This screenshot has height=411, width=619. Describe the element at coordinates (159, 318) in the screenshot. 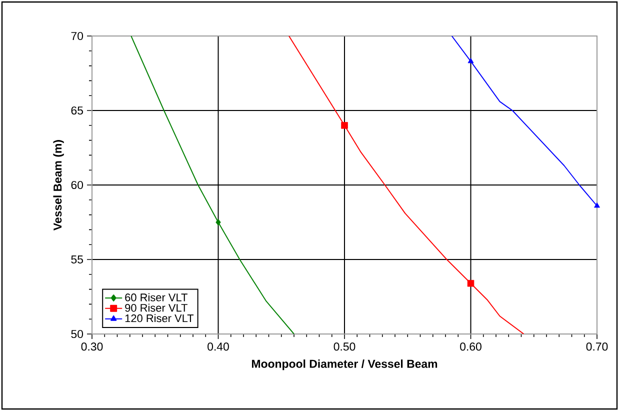

I see `legend-label: 120 Riser VLT` at that location.